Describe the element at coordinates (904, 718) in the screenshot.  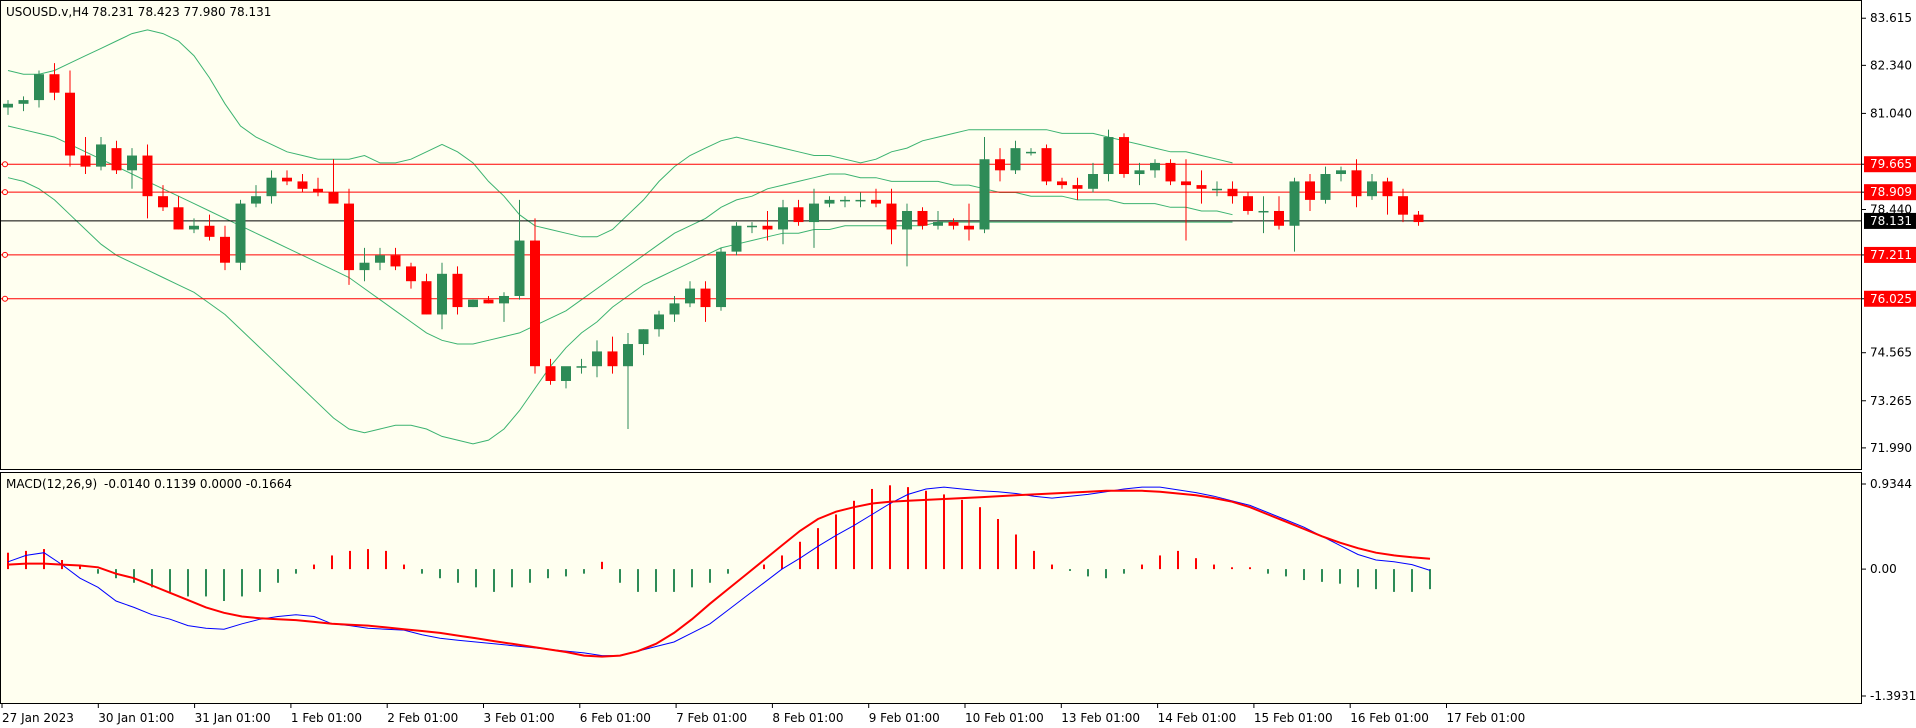
I see `time-tick-label: 9 Feb 01:00` at that location.